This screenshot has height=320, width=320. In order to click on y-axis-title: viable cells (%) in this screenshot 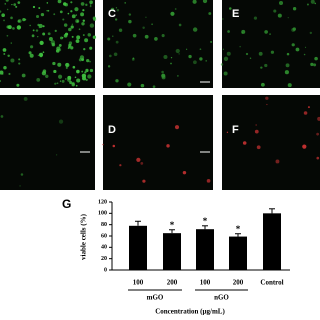, I will do `click(84, 236)`.